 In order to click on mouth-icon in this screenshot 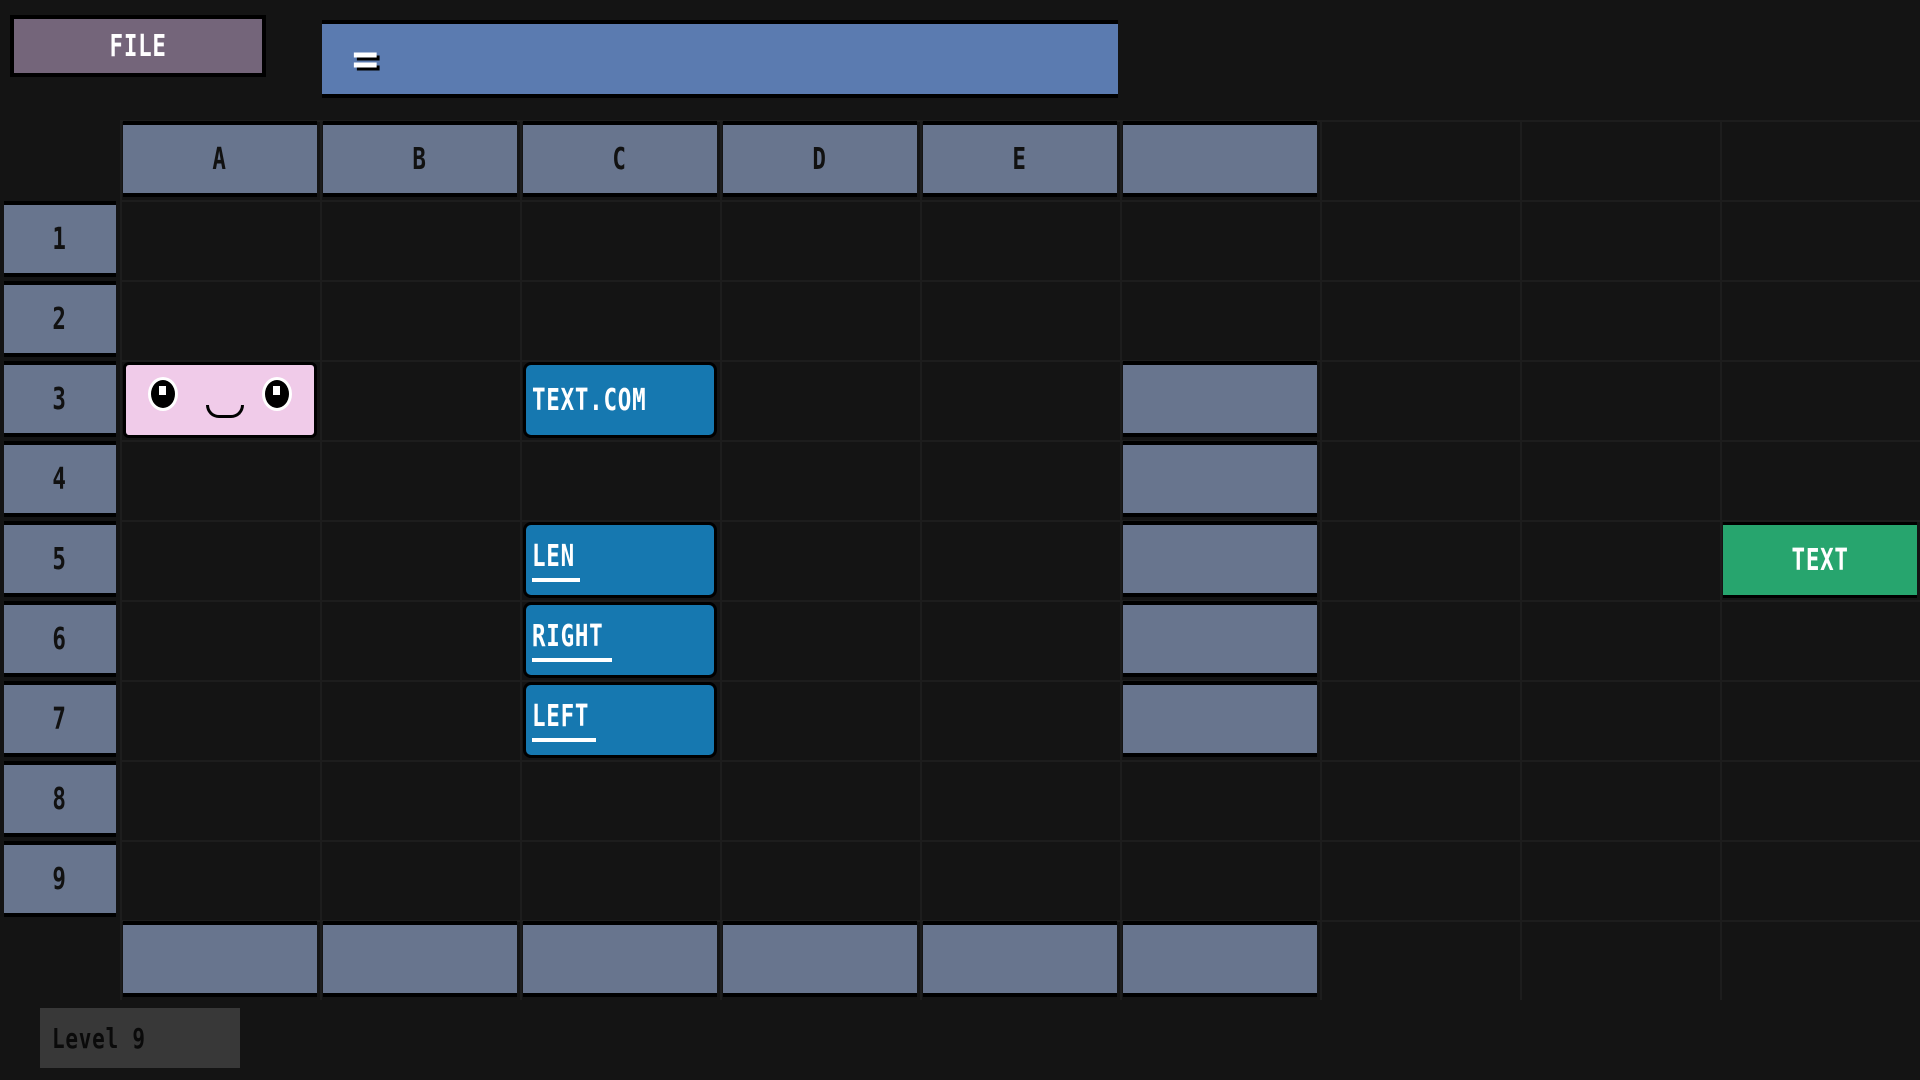, I will do `click(225, 411)`.